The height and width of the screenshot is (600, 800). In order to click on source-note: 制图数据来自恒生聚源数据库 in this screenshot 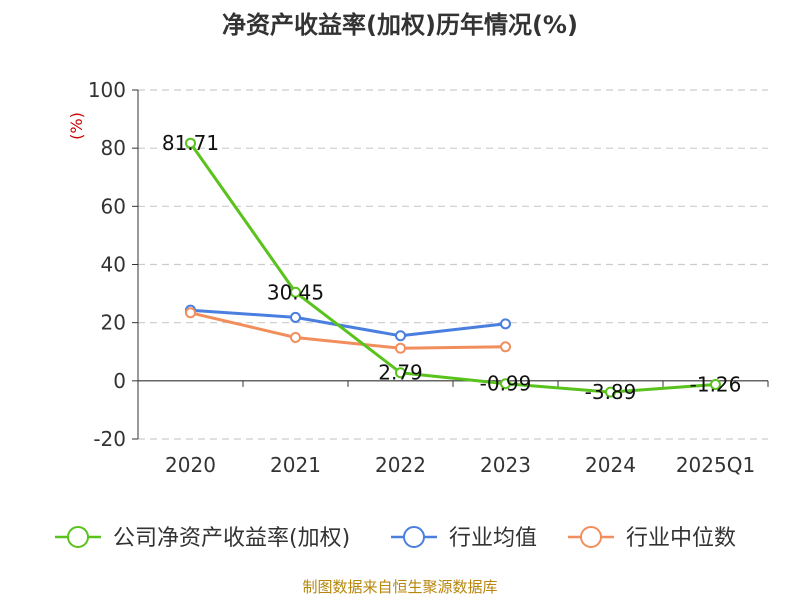, I will do `click(399, 587)`.